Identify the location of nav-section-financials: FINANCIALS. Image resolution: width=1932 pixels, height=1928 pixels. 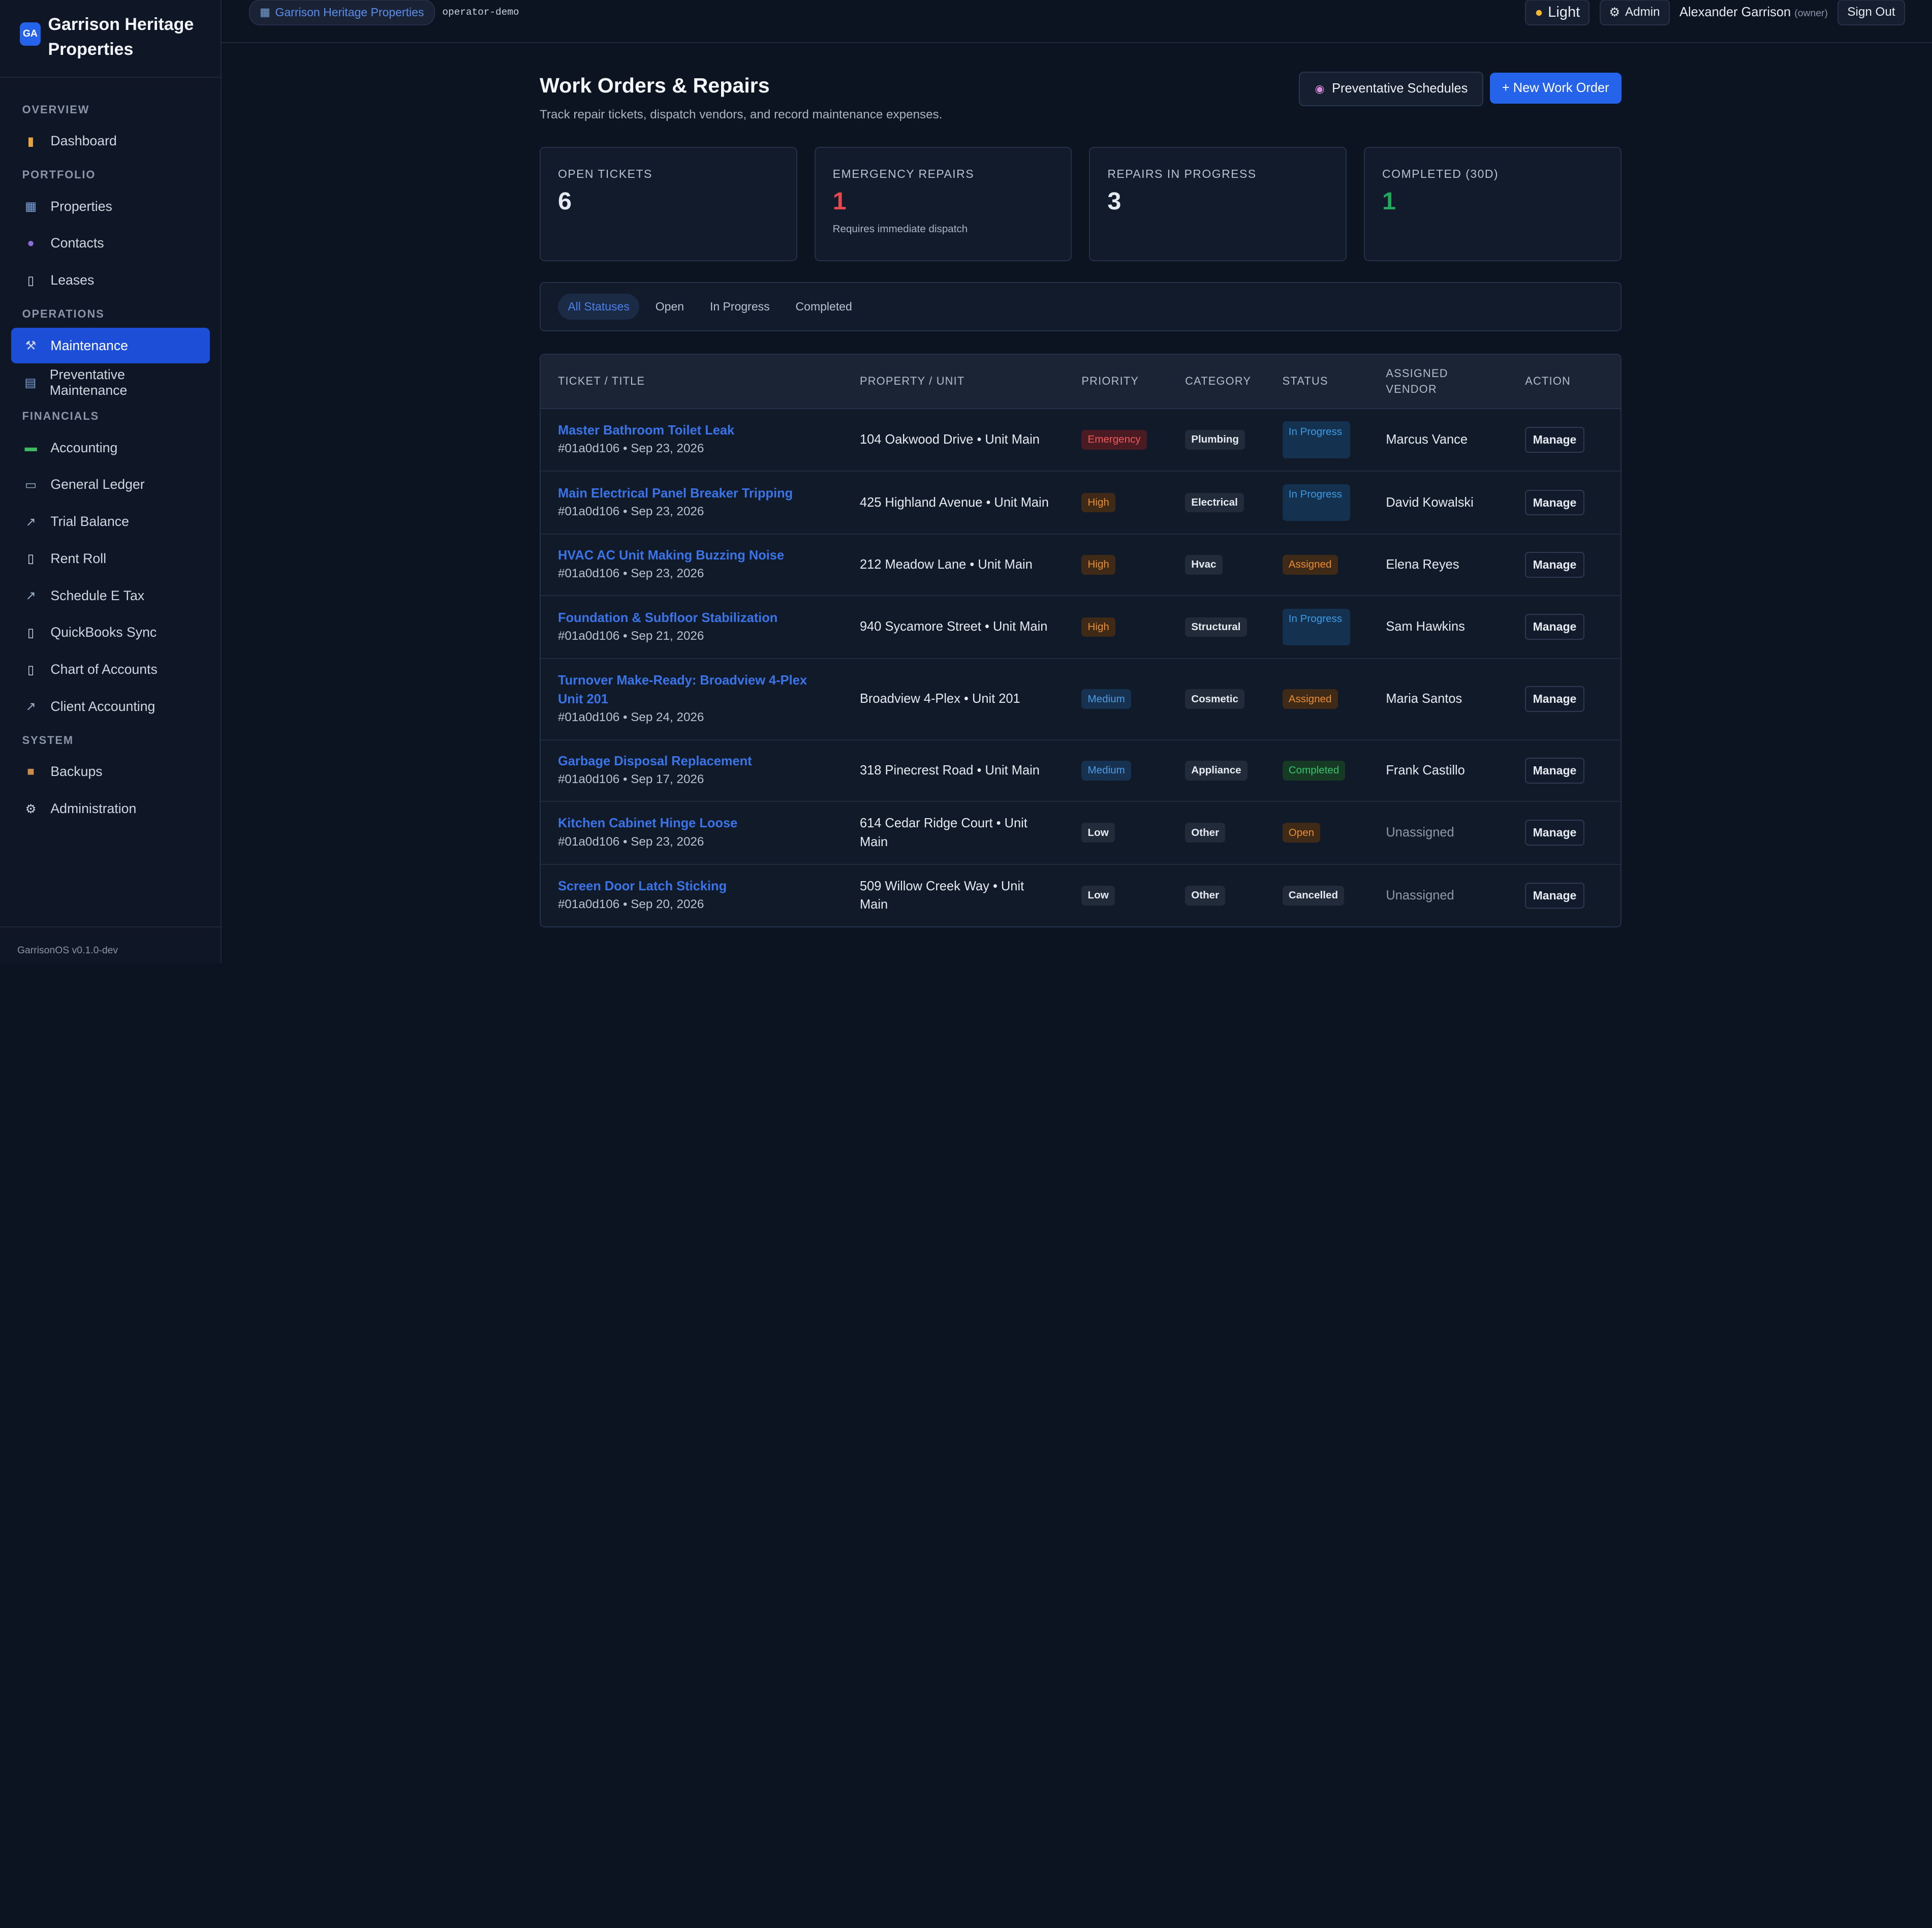
(61, 416).